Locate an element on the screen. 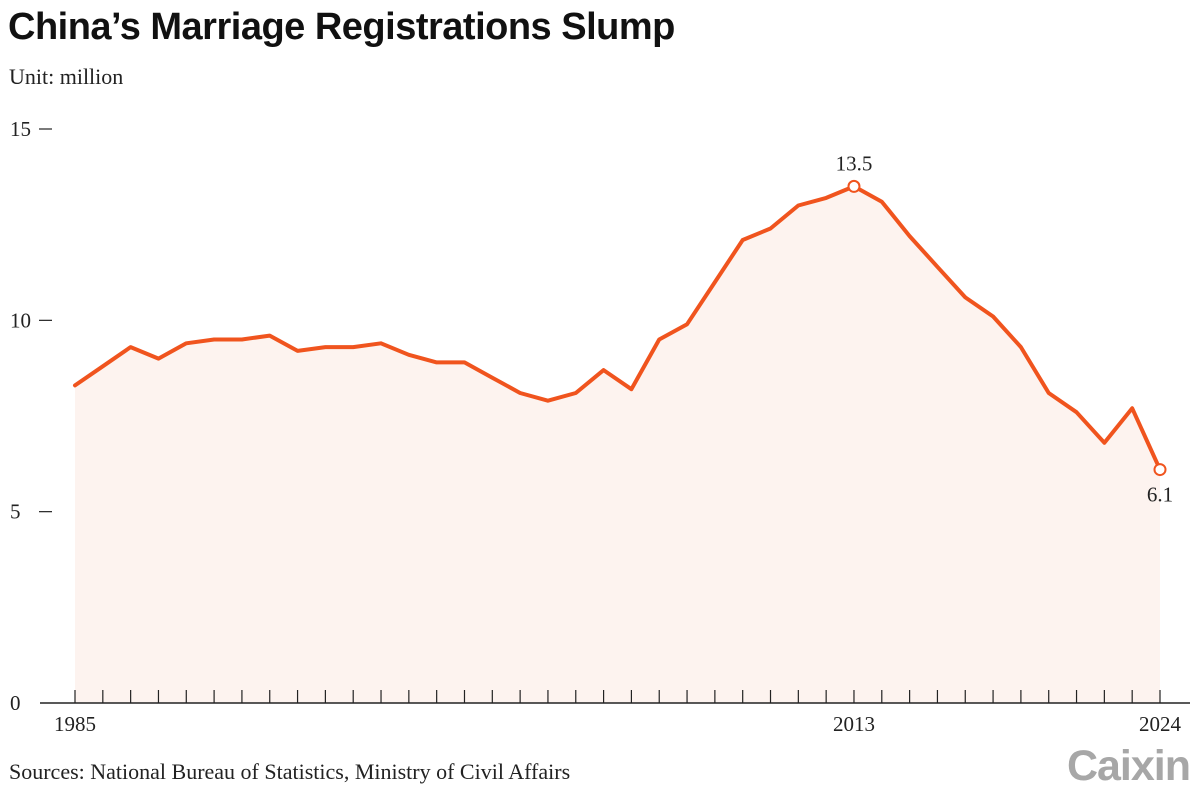  y-tick-label: 15 is located at coordinates (20, 129).